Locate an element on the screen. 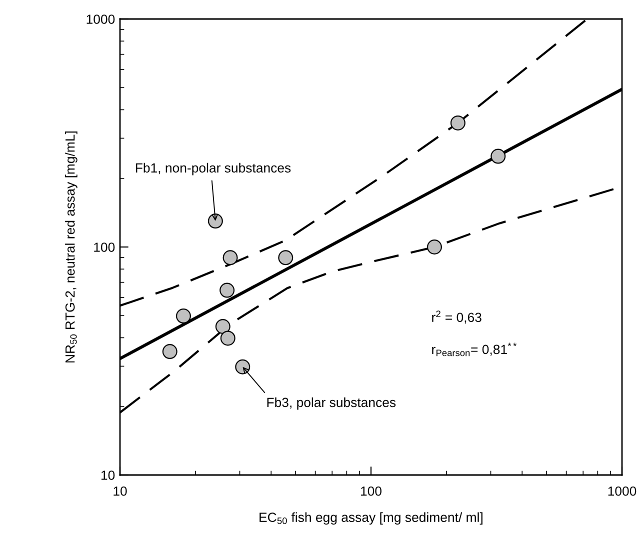  annotation: Fb1, non-polar substances is located at coordinates (213, 169).